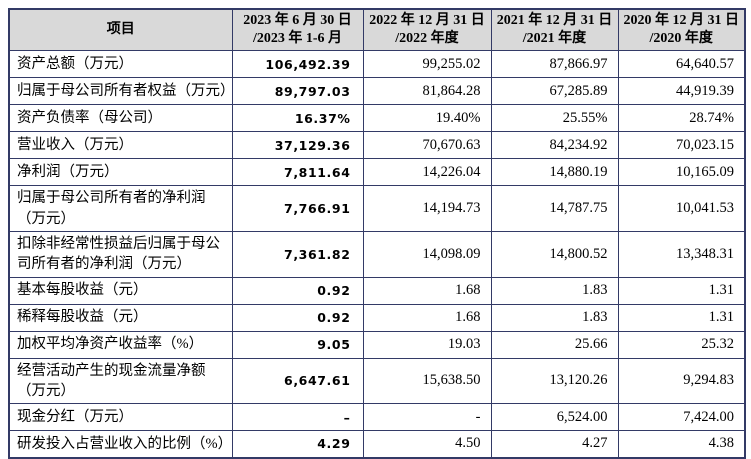 This screenshot has width=751, height=459. I want to click on value-2022: -, so click(427, 417).